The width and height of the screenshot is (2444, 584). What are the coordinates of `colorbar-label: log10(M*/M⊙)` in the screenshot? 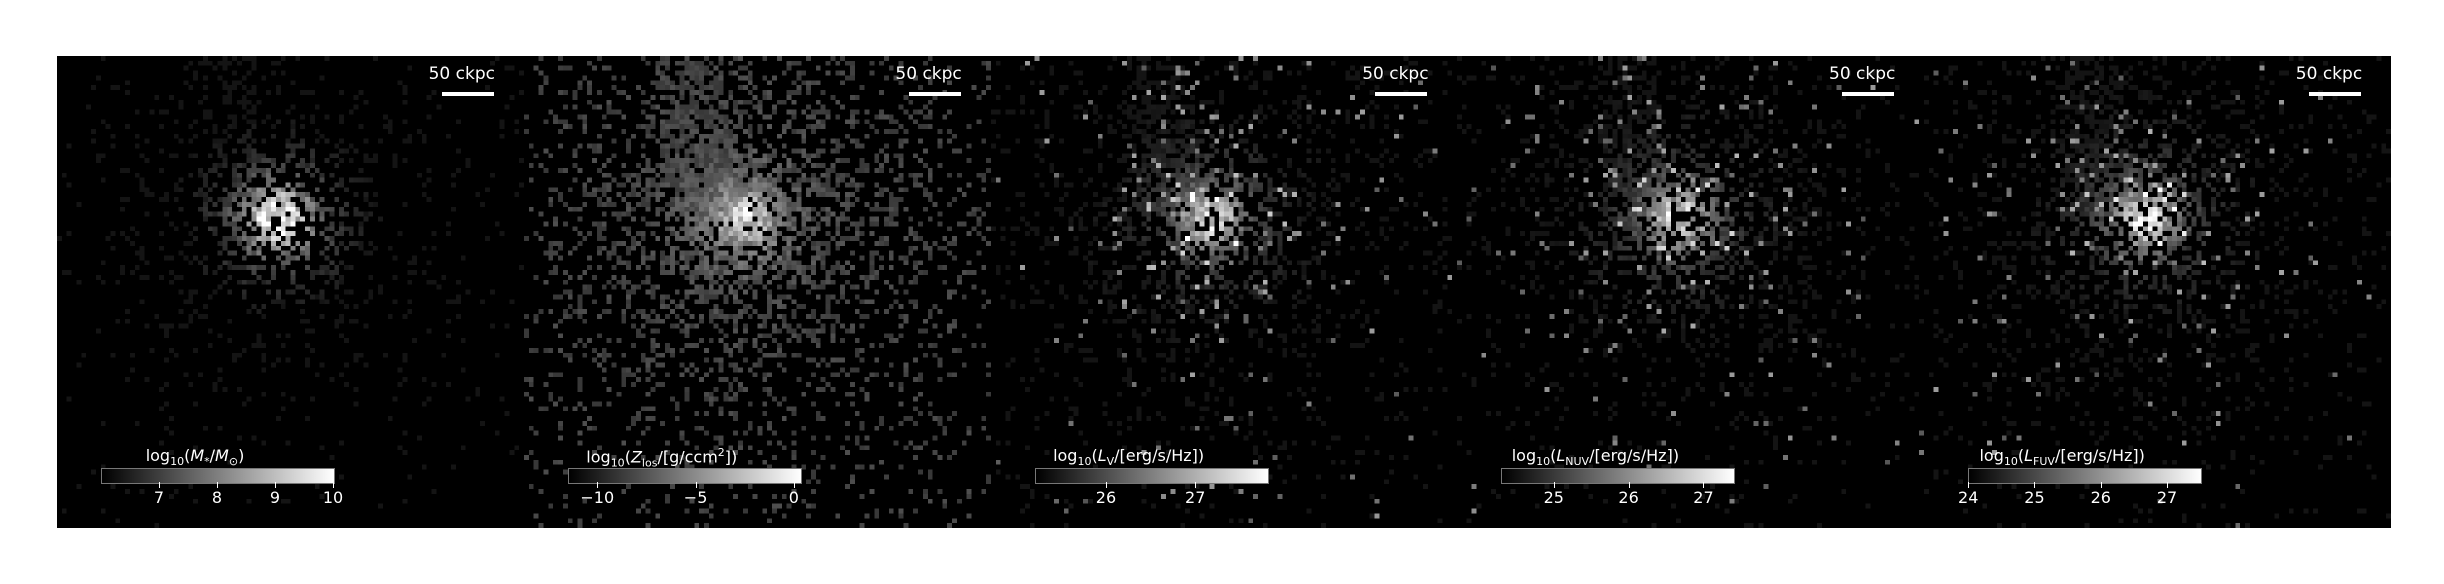 It's located at (195, 457).